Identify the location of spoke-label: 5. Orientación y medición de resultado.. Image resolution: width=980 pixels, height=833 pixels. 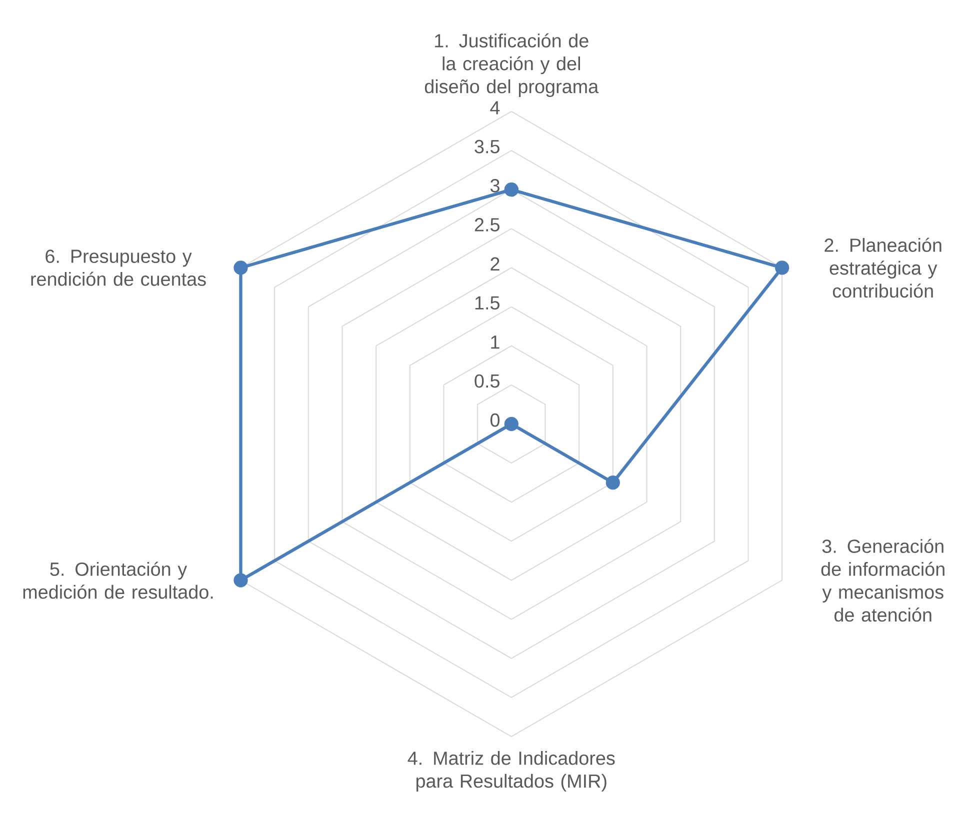
(118, 580).